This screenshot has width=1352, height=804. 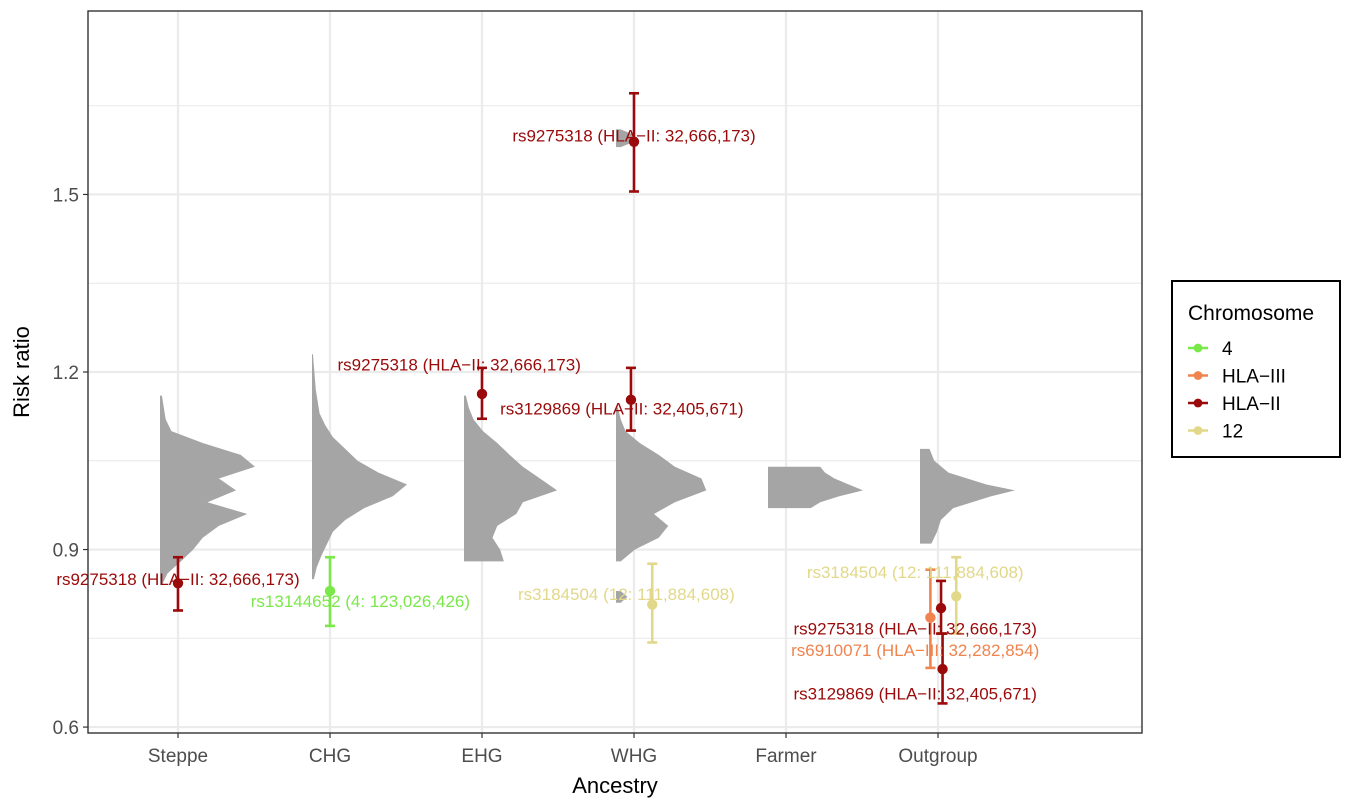 What do you see at coordinates (178, 756) in the screenshot?
I see `x-tick-label-steppe: Steppe` at bounding box center [178, 756].